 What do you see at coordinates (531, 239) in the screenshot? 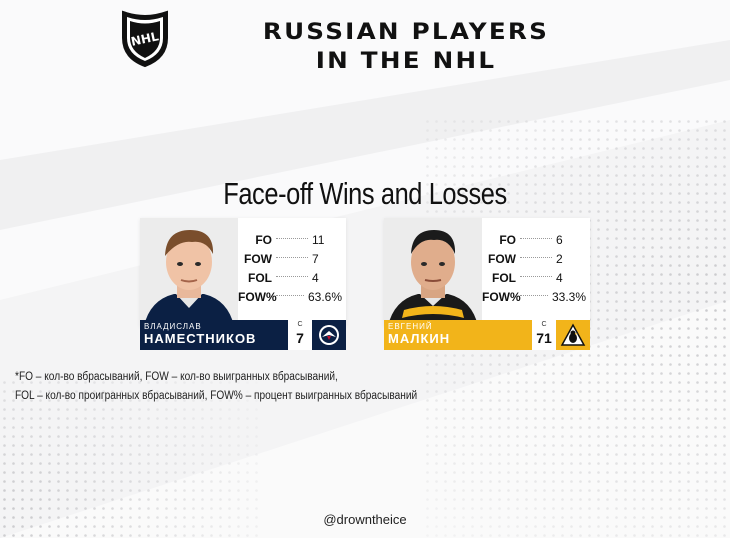
I see `stat-row-fo: FO 6` at bounding box center [531, 239].